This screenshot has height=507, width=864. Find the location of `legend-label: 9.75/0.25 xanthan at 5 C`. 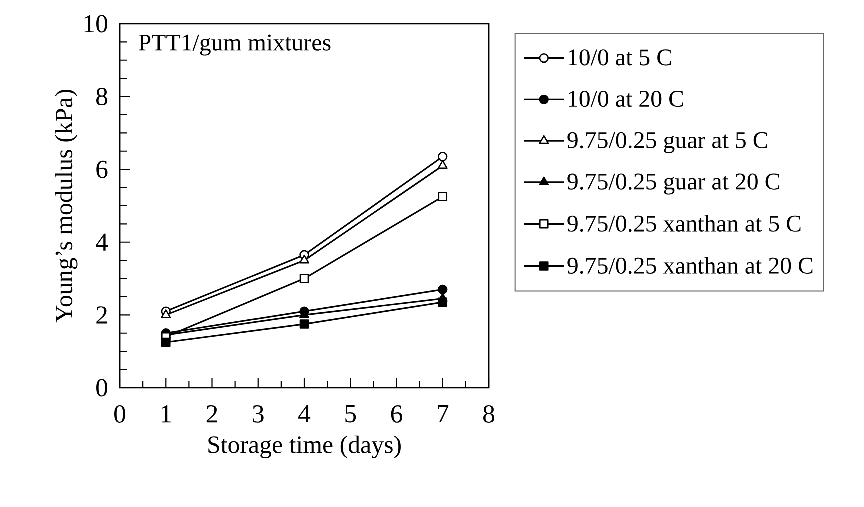

legend-label: 9.75/0.25 xanthan at 5 C is located at coordinates (684, 223).